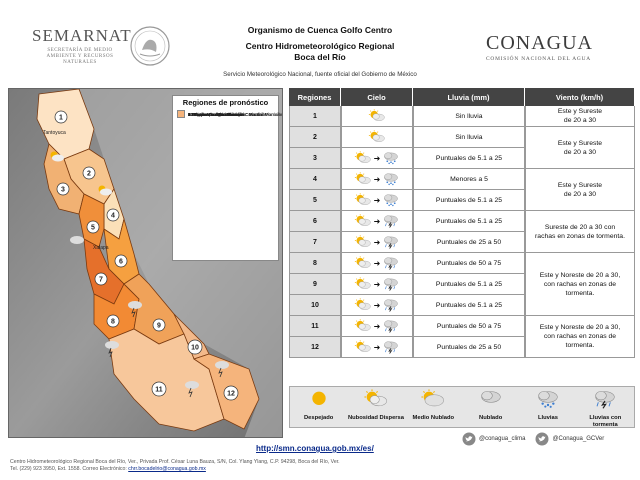 This screenshot has width=640, height=480. What do you see at coordinates (580, 148) in the screenshot?
I see `wind-cell: Este y Sureste de 20 a 30` at bounding box center [580, 148].